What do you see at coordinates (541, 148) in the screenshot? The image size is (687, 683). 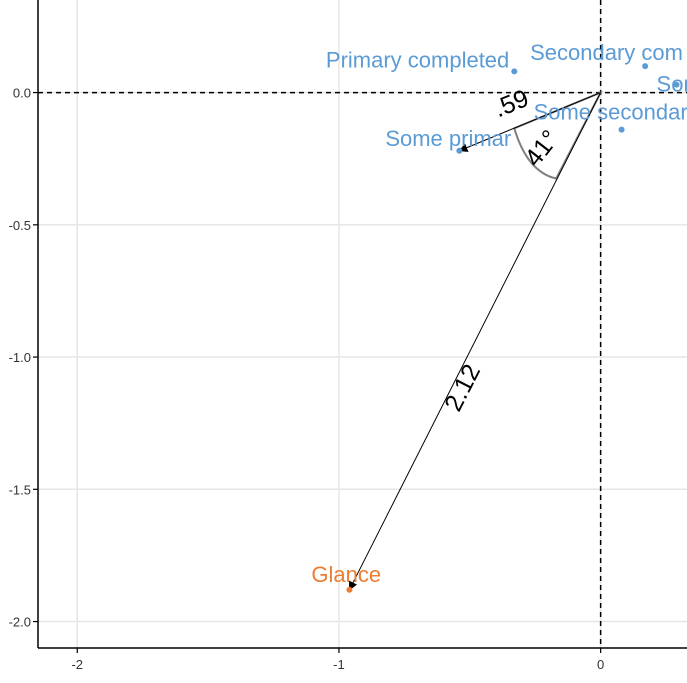 I see `angle-label: 41°` at bounding box center [541, 148].